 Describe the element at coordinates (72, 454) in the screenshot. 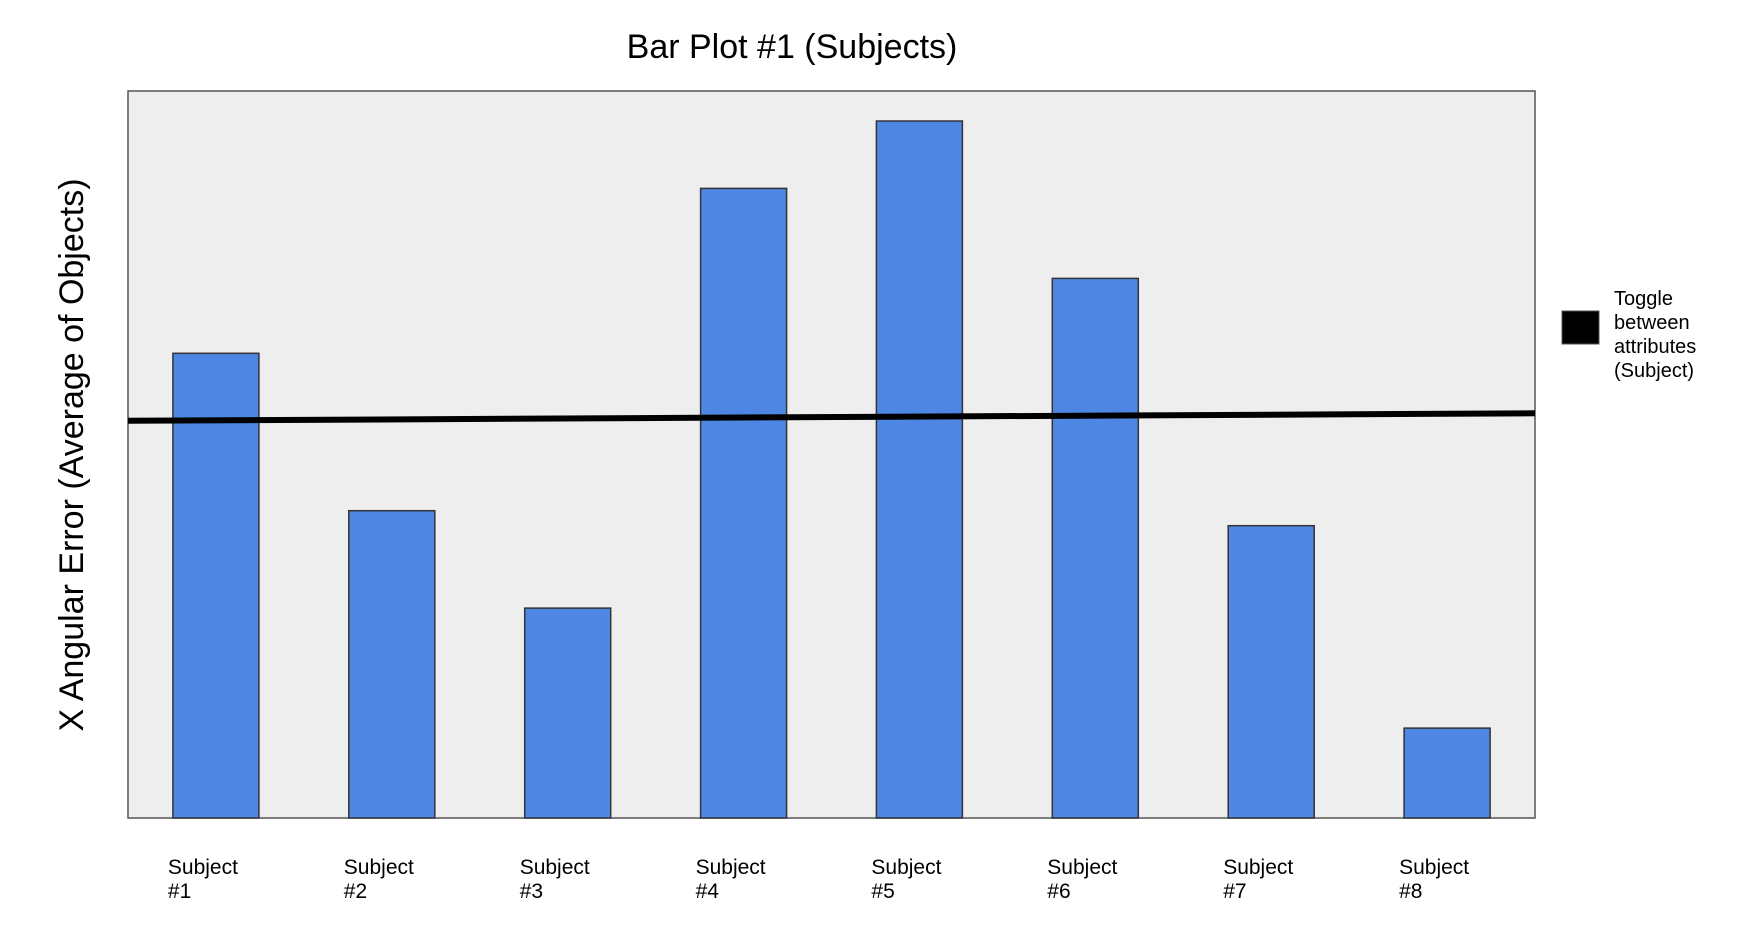

I see `y-axis-label: X Angular Error (Average of Objects)` at that location.